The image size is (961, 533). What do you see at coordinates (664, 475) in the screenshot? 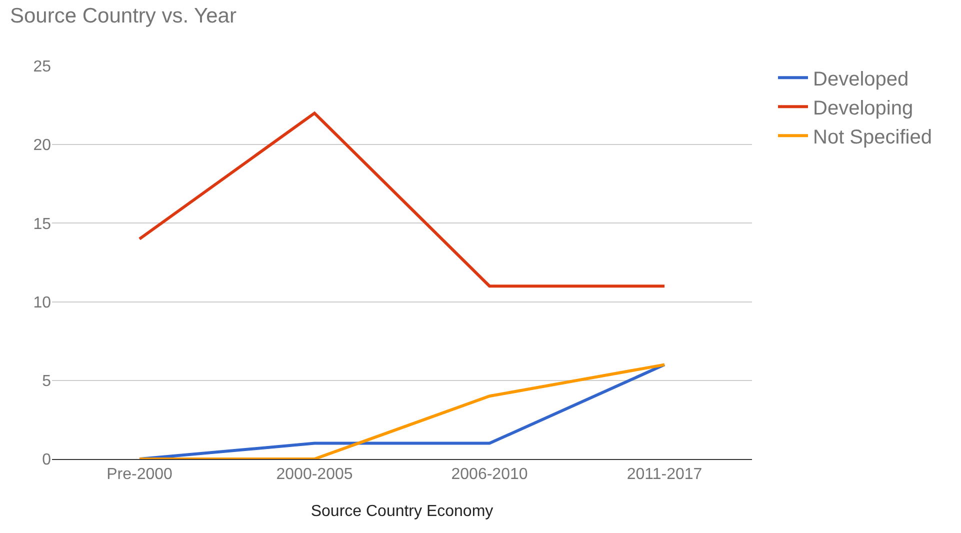
I see `x-tick-label: 2011-2017` at bounding box center [664, 475].